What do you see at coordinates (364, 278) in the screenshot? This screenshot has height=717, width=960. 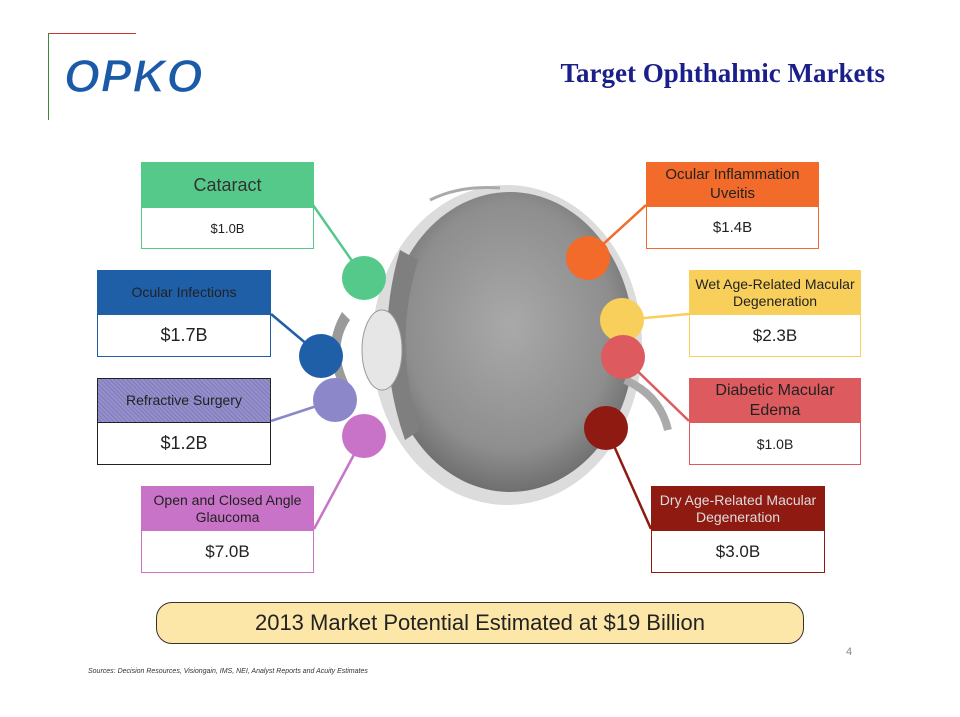 I see `cataract-marker` at bounding box center [364, 278].